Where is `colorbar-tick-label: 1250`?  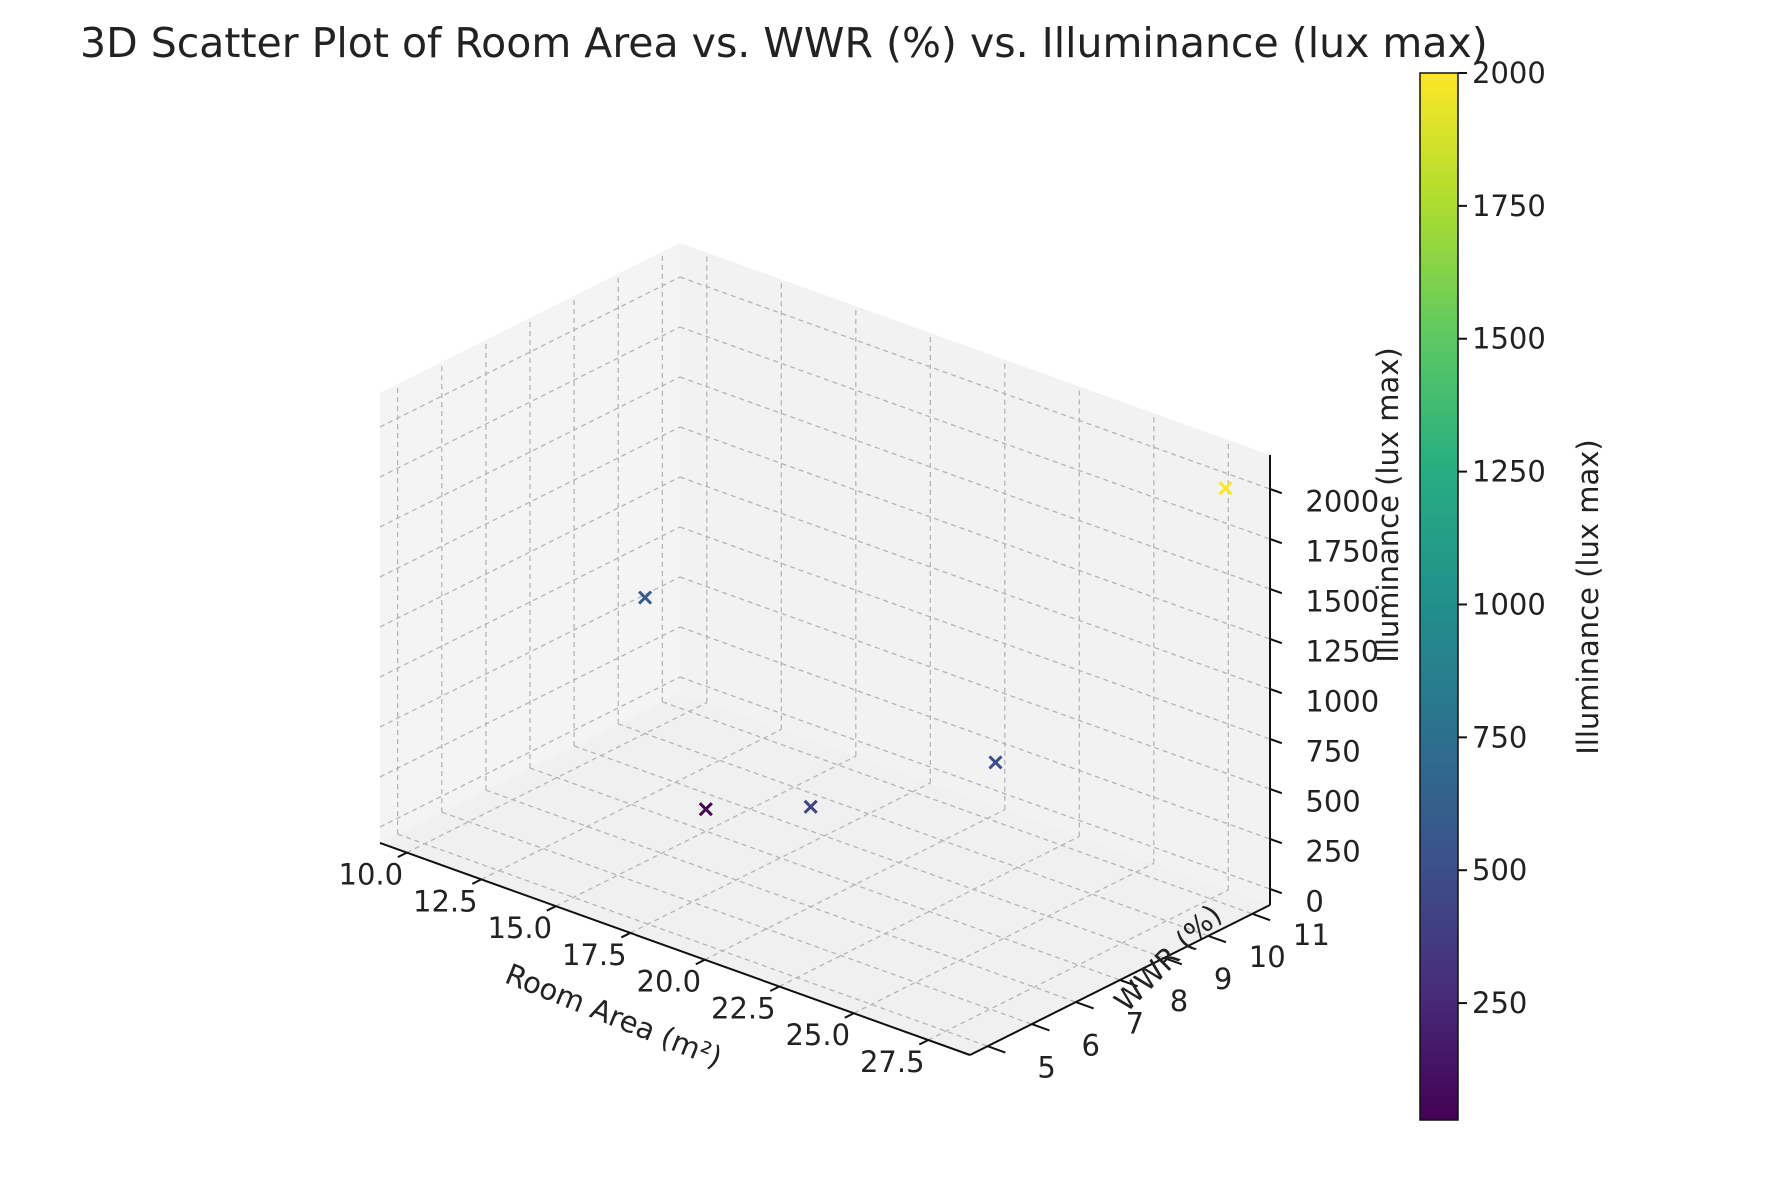
colorbar-tick-label: 1250 is located at coordinates (1509, 472).